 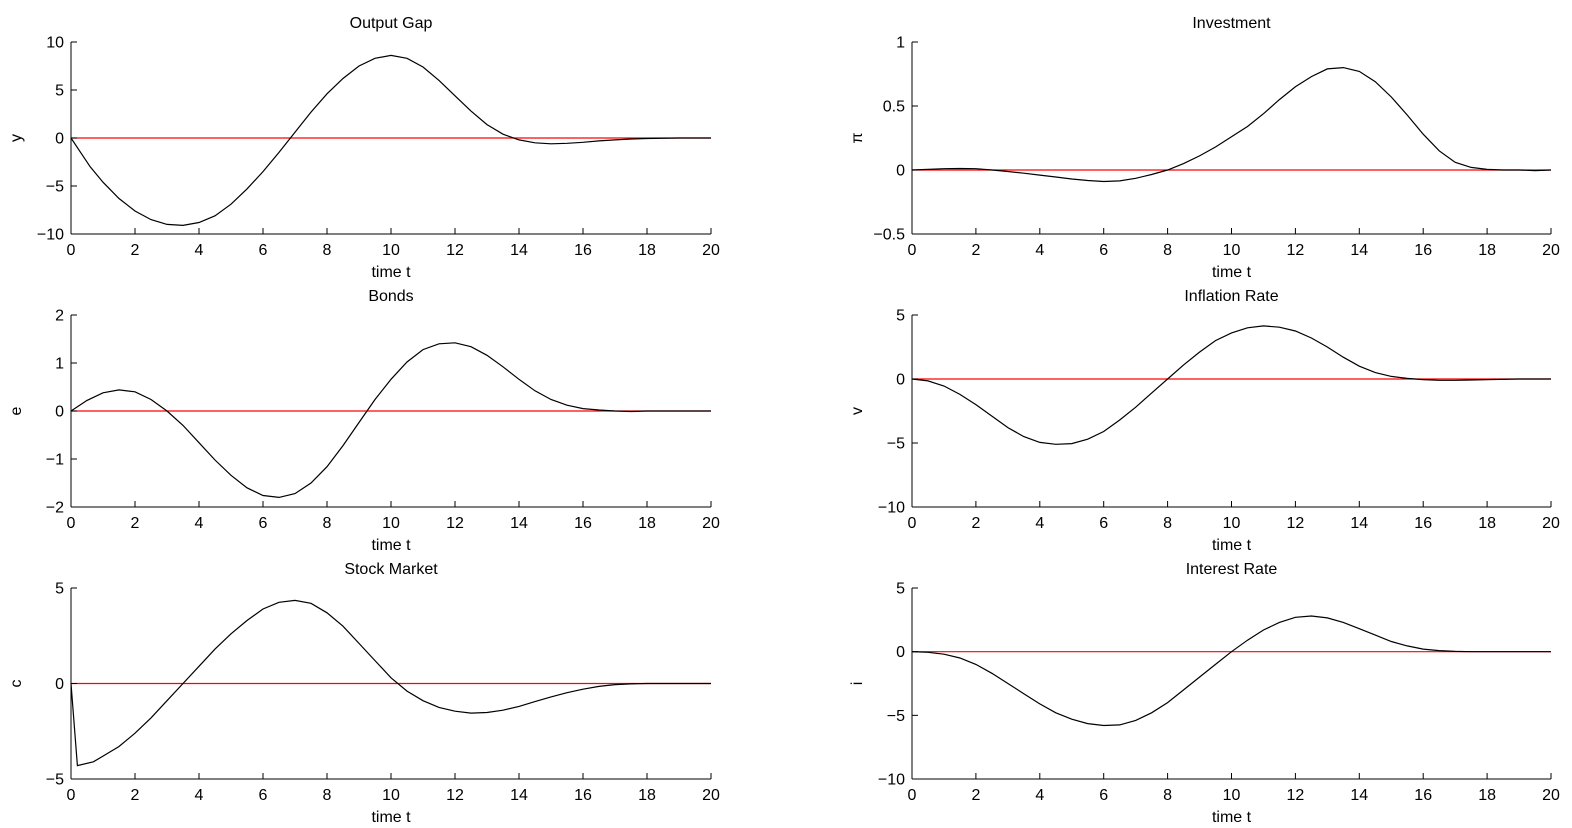 I want to click on panel-title: Output Gap, so click(x=391, y=23).